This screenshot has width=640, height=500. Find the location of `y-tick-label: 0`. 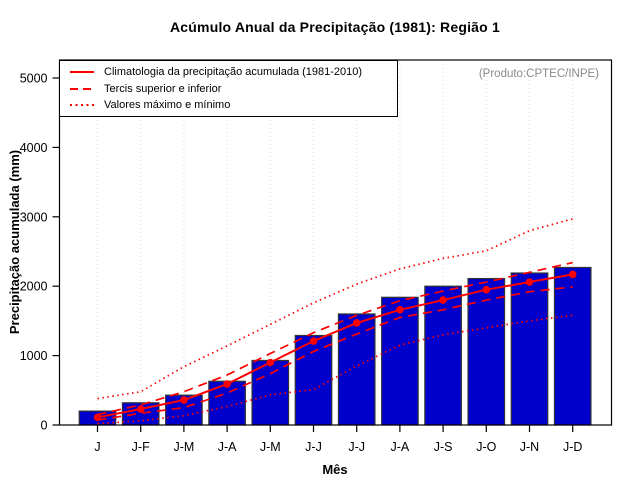

y-tick-label: 0 is located at coordinates (44, 426).